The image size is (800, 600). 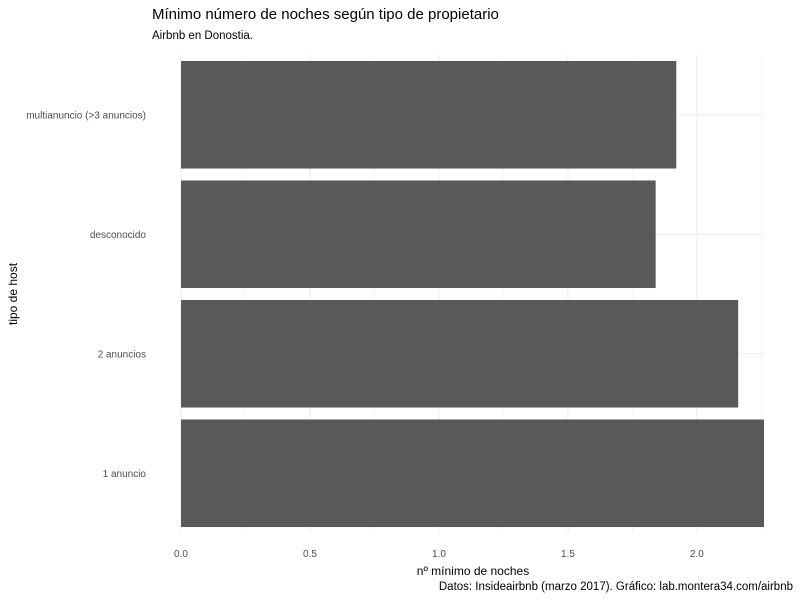 What do you see at coordinates (118, 235) in the screenshot?
I see `y-tick-label: desconocido` at bounding box center [118, 235].